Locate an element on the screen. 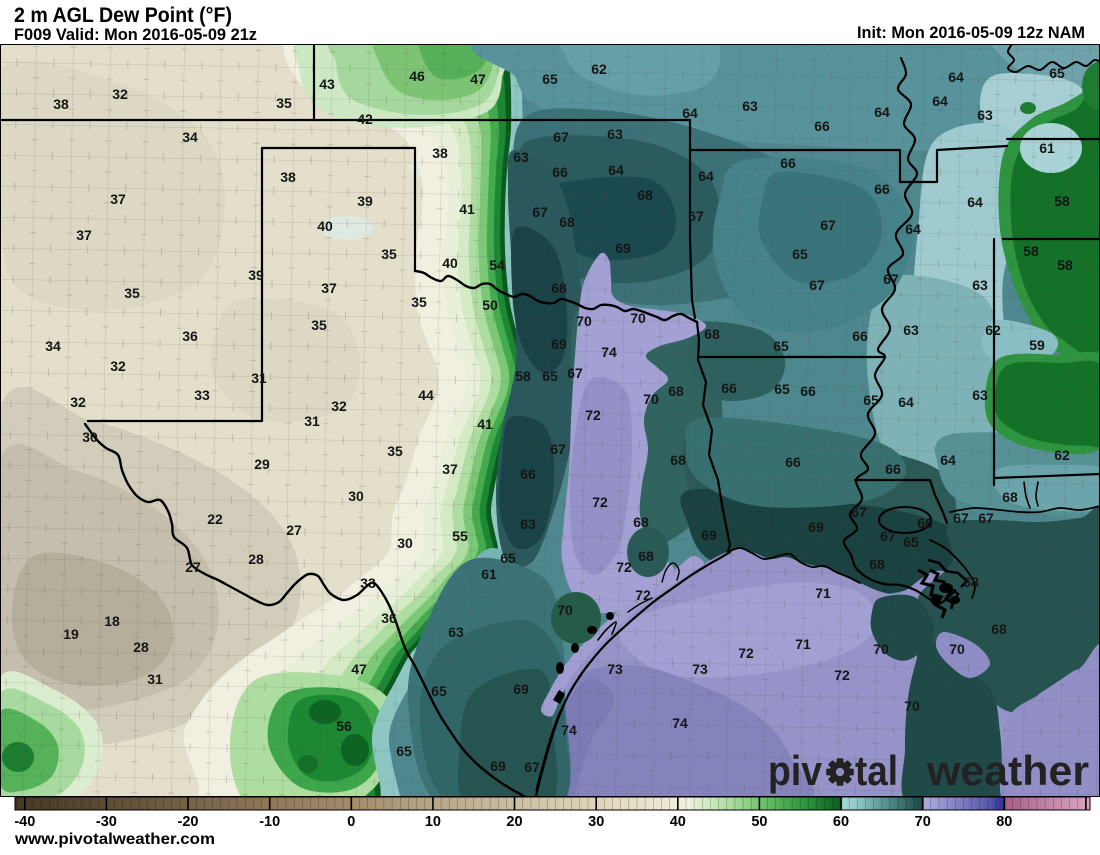  svg-text: 80 is located at coordinates (1004, 822).